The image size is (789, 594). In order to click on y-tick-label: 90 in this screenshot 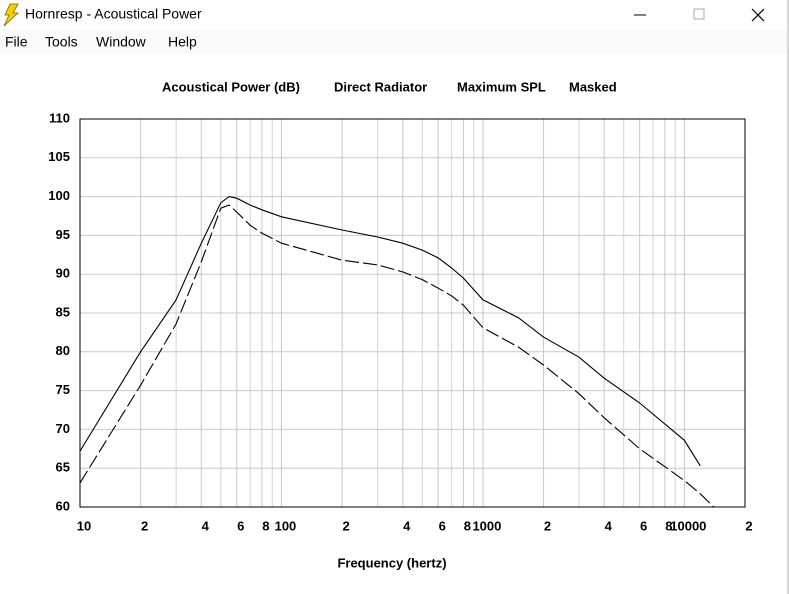, I will do `click(63, 273)`.